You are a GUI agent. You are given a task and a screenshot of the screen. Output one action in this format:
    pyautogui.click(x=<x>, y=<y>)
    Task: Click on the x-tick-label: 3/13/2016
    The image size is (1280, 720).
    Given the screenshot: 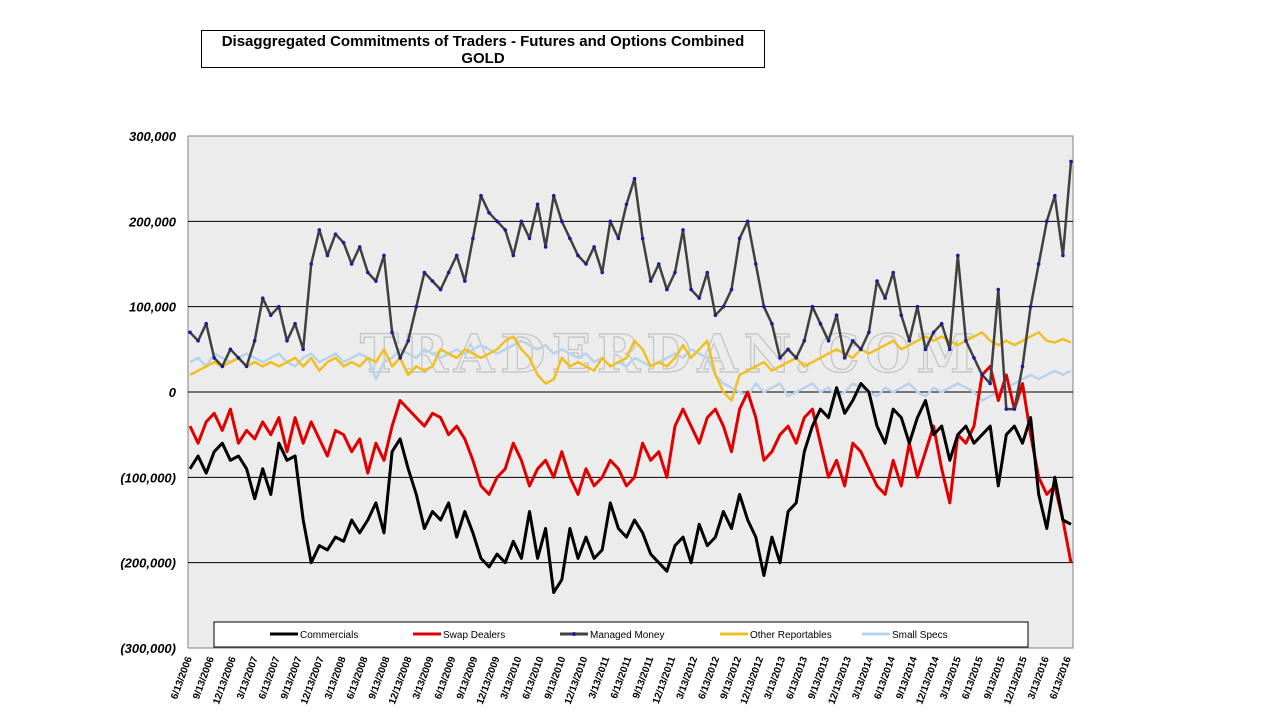 What is the action you would take?
    pyautogui.click(x=1039, y=678)
    